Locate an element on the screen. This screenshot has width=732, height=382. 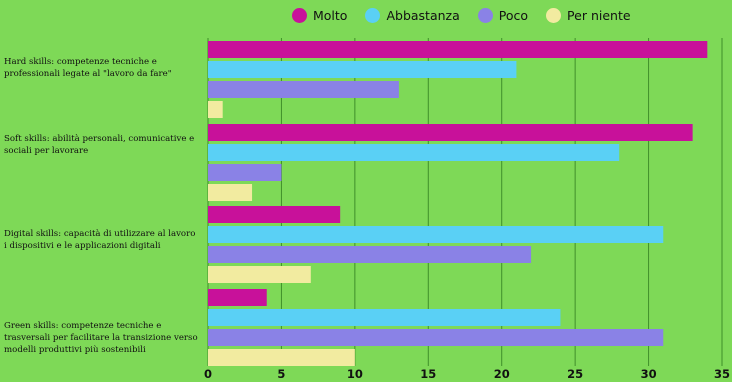
legend-label-molto: Molto is located at coordinates (330, 15).